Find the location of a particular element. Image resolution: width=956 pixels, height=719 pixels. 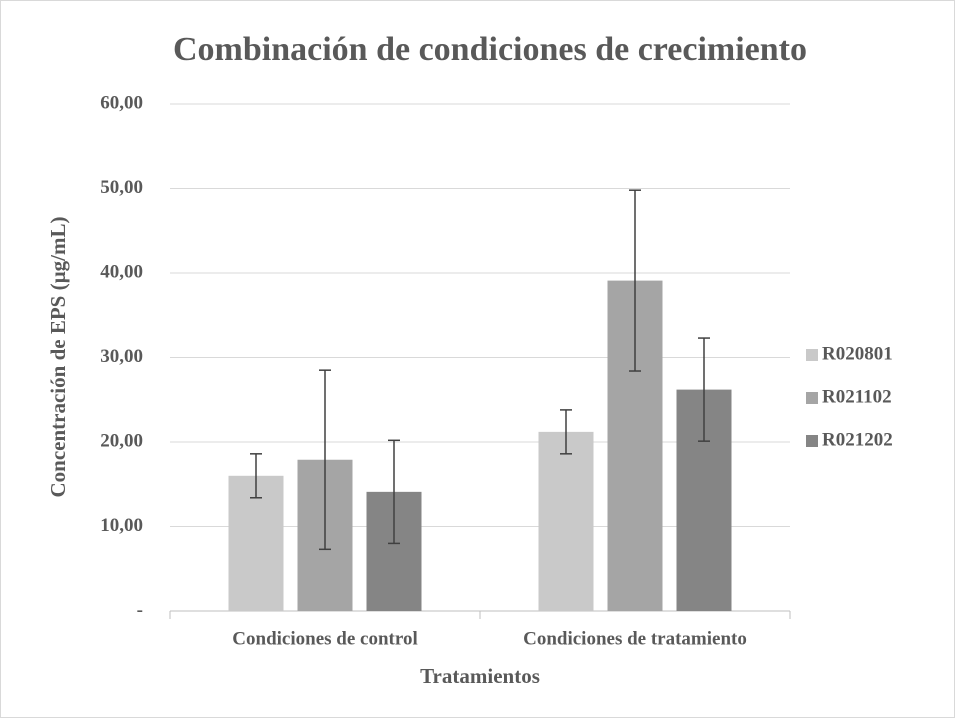

legend-label: R020801 is located at coordinates (857, 353).